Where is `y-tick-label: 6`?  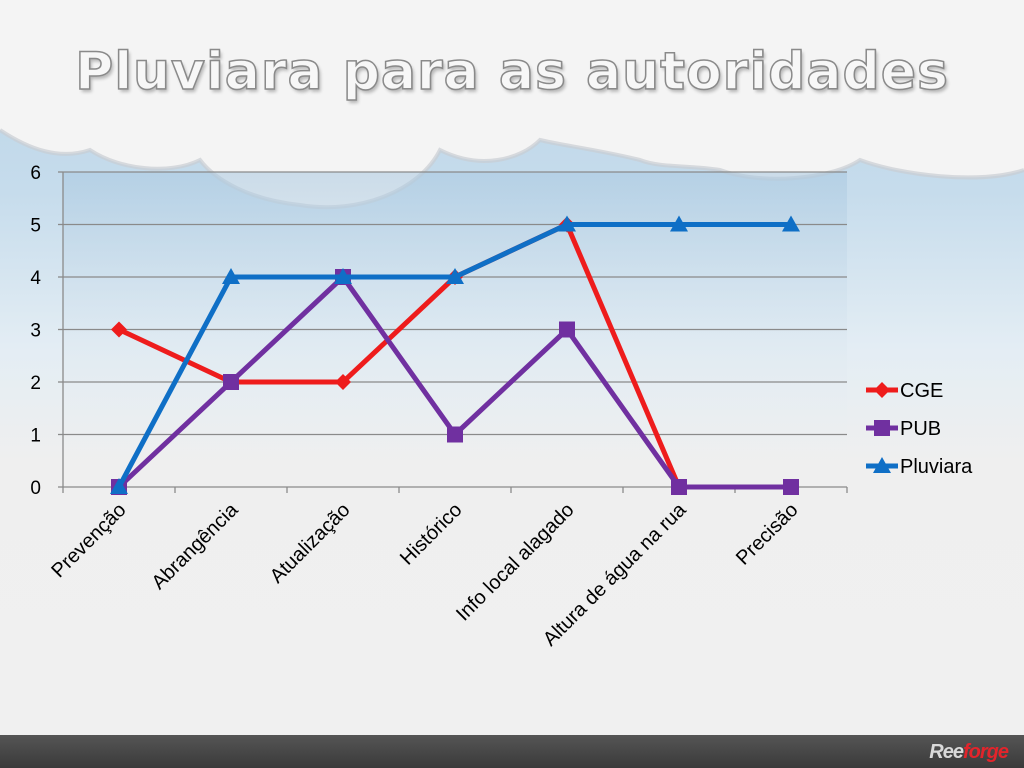
y-tick-label: 6 is located at coordinates (35, 173).